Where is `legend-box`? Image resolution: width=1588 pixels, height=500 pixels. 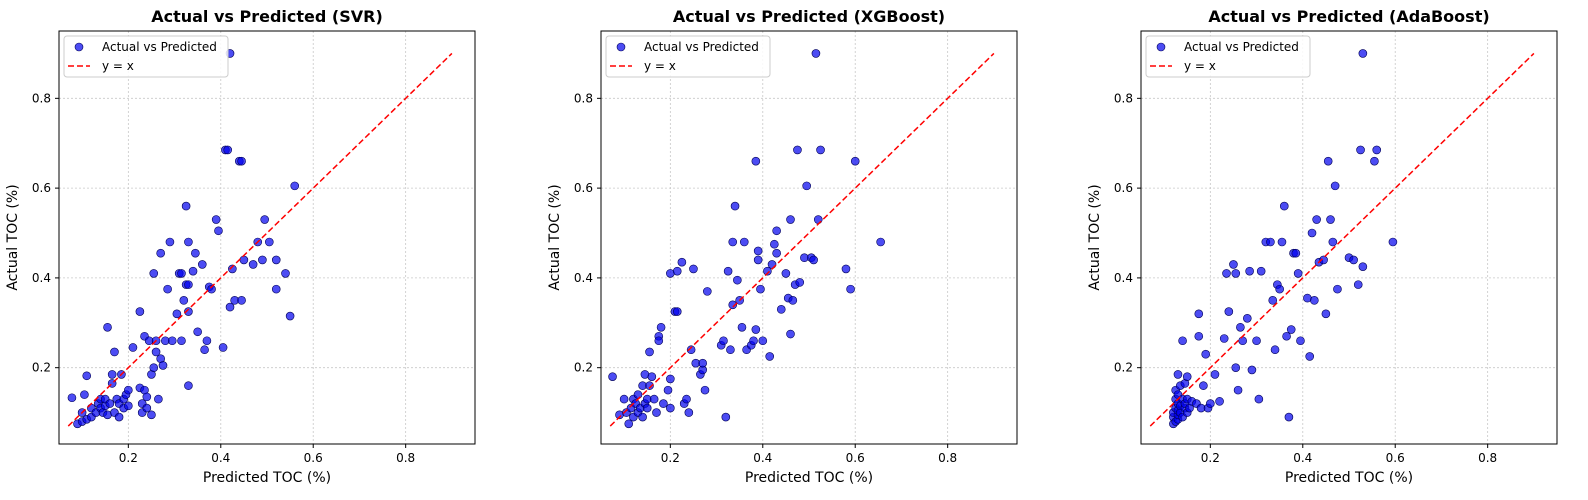 legend-box is located at coordinates (688, 56).